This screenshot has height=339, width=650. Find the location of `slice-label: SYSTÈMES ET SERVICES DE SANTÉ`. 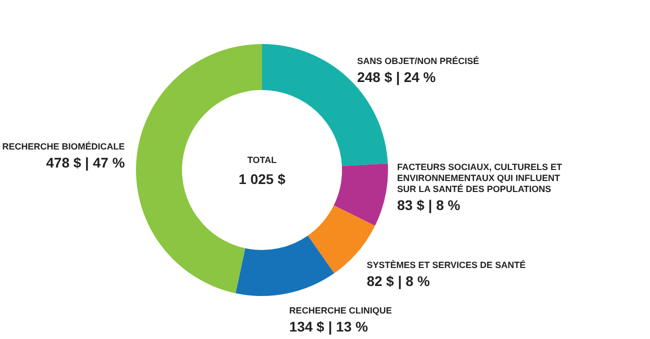

slice-label: SYSTÈMES ET SERVICES DE SANTÉ is located at coordinates (446, 265).